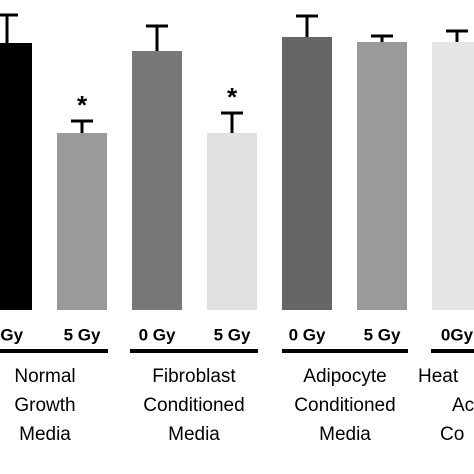 This screenshot has width=474, height=474. What do you see at coordinates (44, 376) in the screenshot?
I see `group-label: Normal` at bounding box center [44, 376].